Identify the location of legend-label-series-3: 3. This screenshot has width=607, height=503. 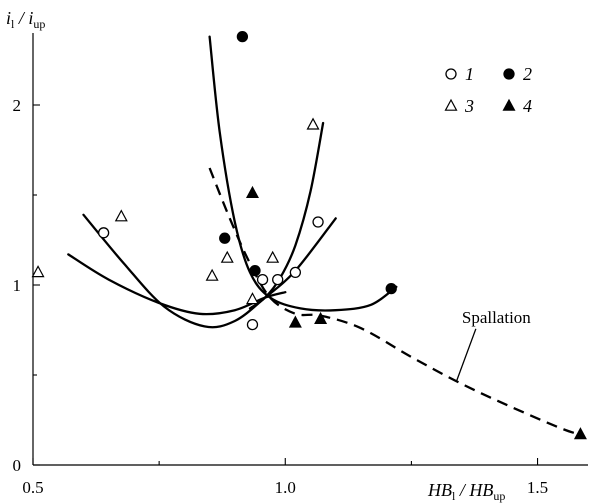
(469, 106).